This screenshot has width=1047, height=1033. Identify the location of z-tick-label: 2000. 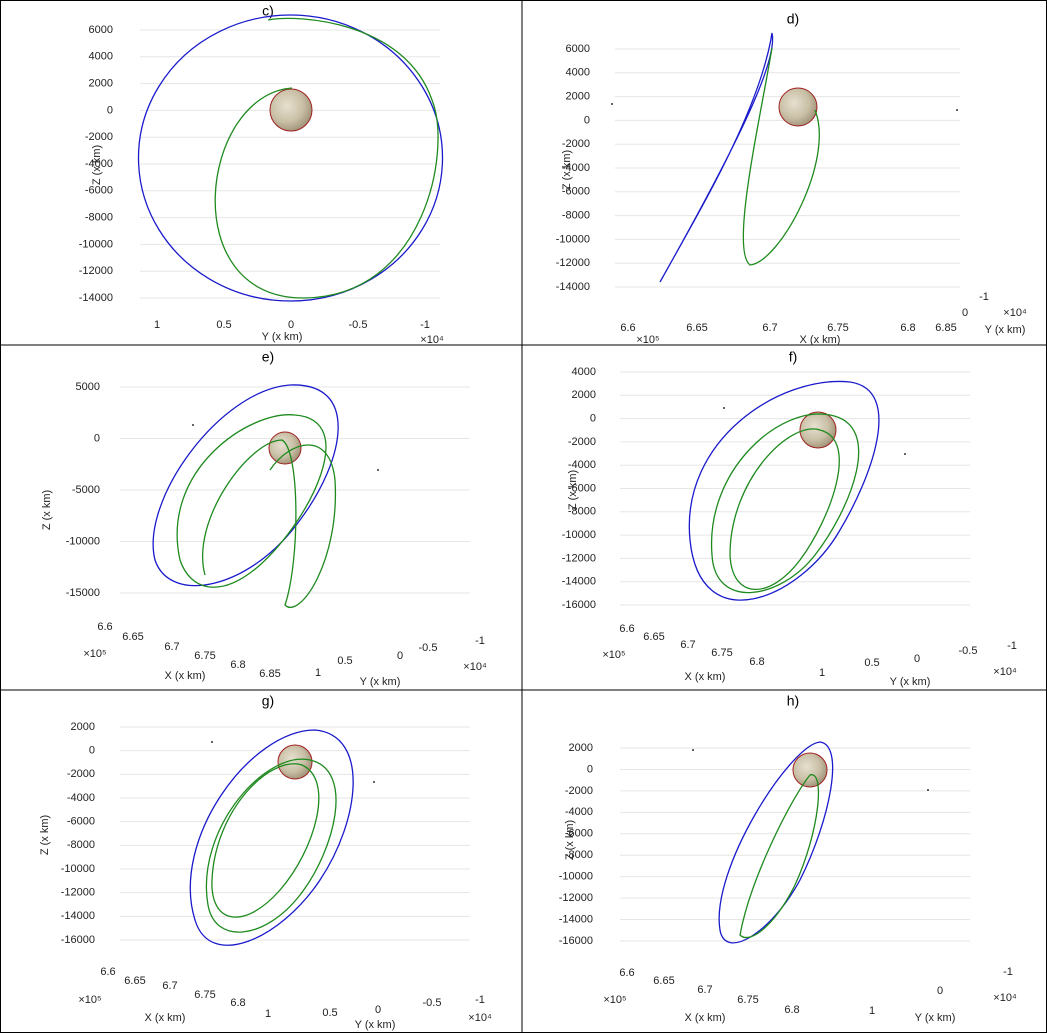
(578, 97).